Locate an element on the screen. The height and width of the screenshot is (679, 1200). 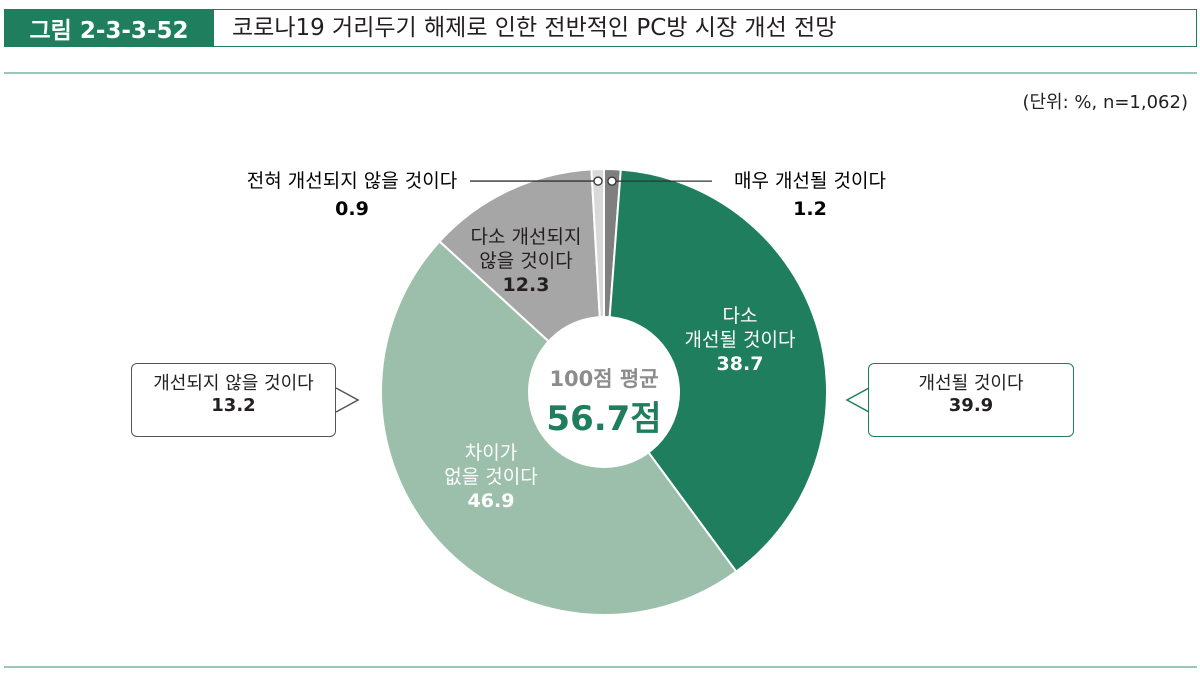
leader-dot-not-at-all is located at coordinates (598, 181).